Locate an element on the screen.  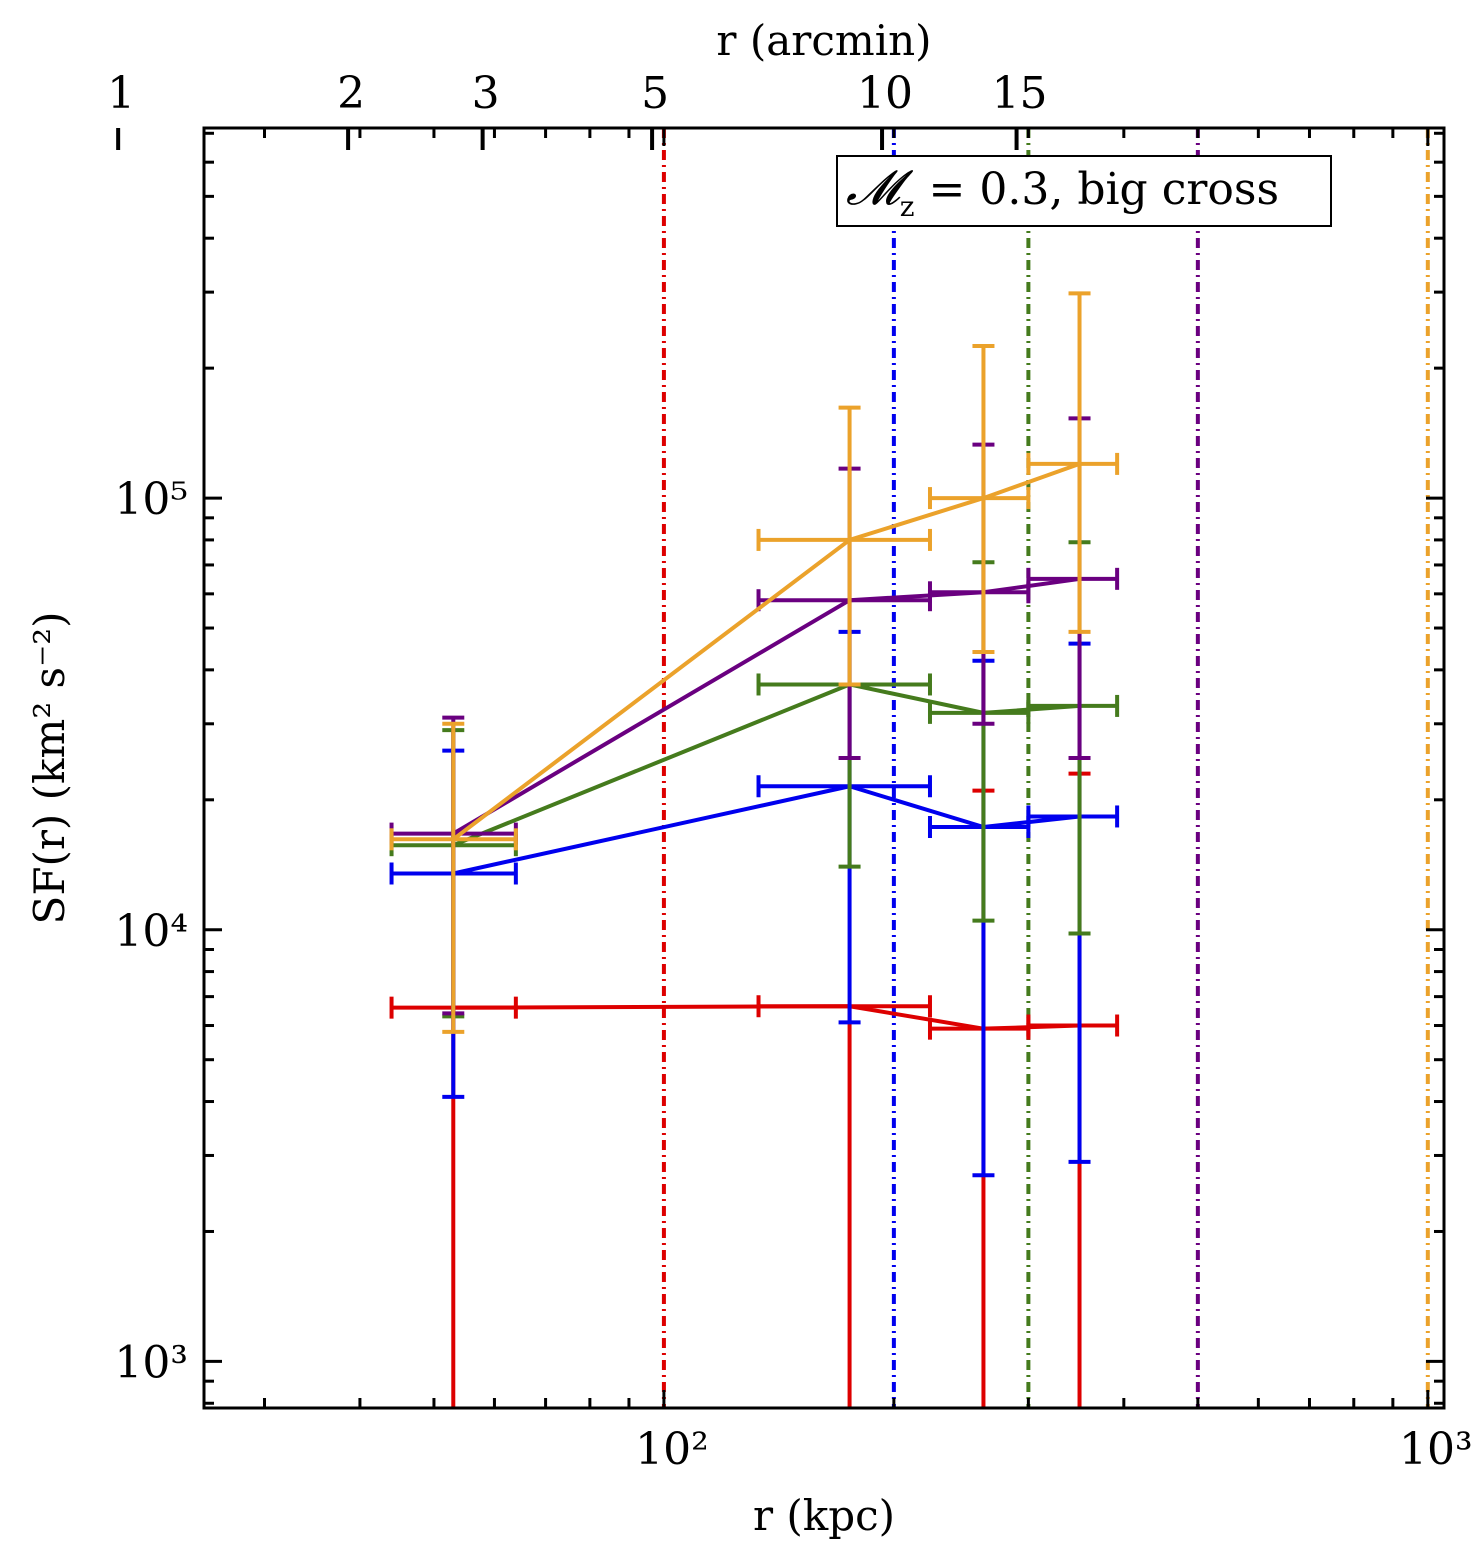
y-axis-title: SF(r) (km² s⁻²) is located at coordinates (49, 768).